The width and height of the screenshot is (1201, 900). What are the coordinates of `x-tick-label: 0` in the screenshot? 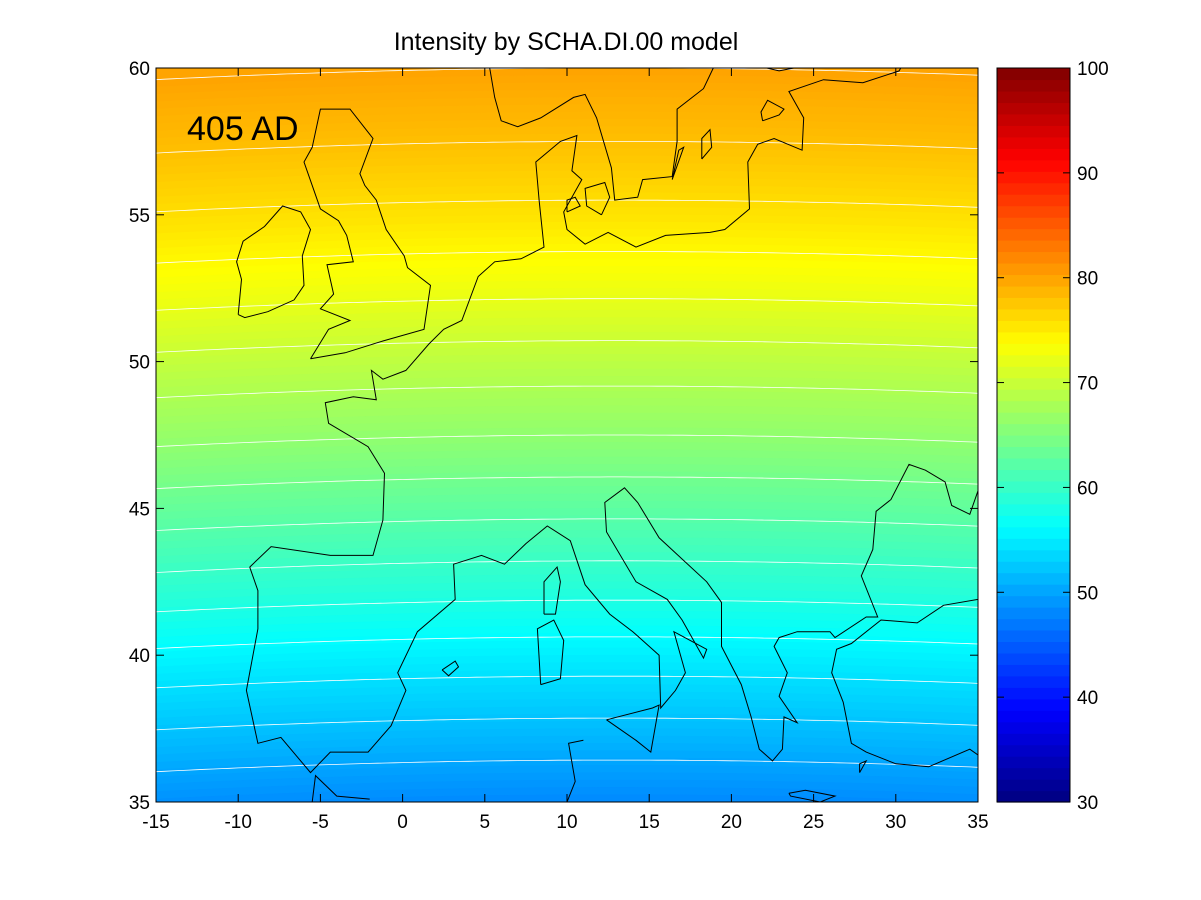 It's located at (402, 822).